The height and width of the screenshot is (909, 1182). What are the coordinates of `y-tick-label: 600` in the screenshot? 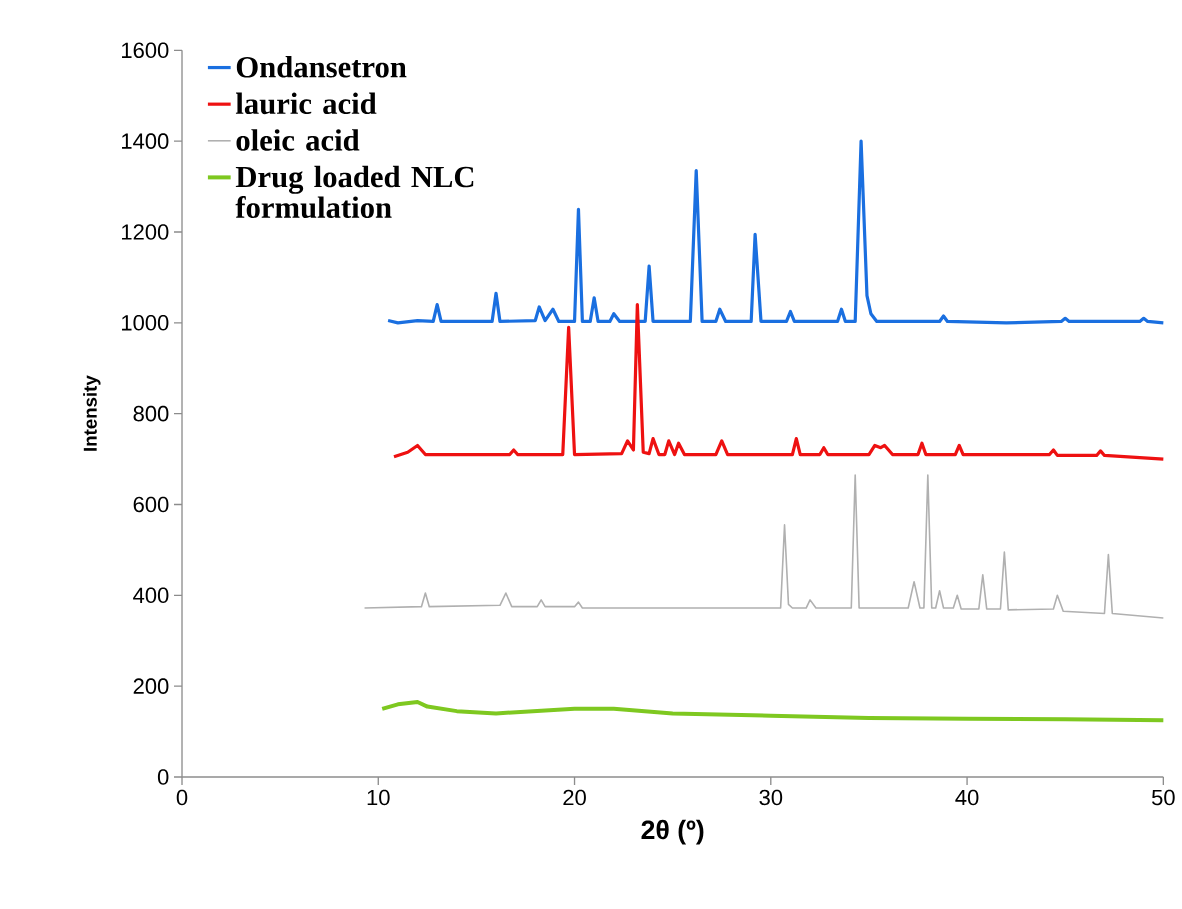 It's located at (151, 504).